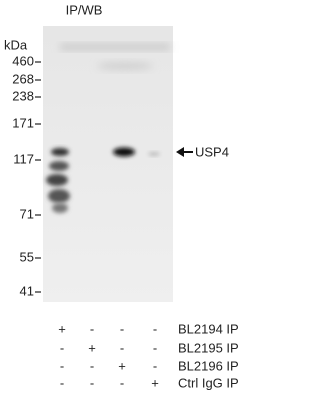  I want to click on row-label: BL2196 IP, so click(208, 365).